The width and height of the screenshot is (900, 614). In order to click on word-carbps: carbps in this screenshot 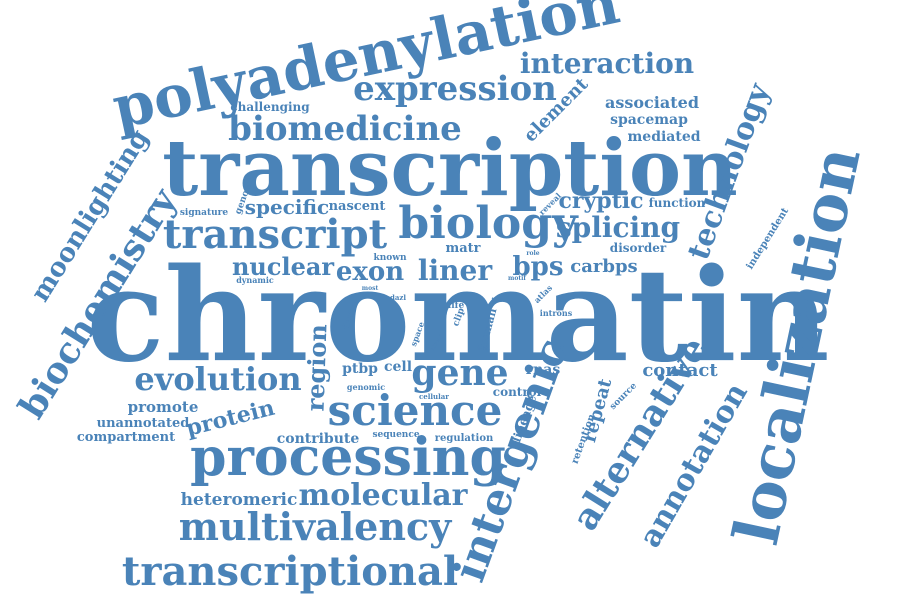, I will do `click(603, 266)`.